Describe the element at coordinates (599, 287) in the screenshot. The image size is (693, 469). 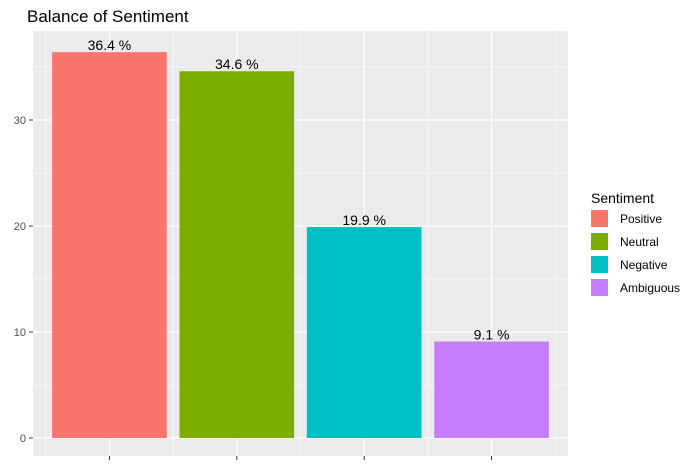
I see `legend-key-ambiguous` at that location.